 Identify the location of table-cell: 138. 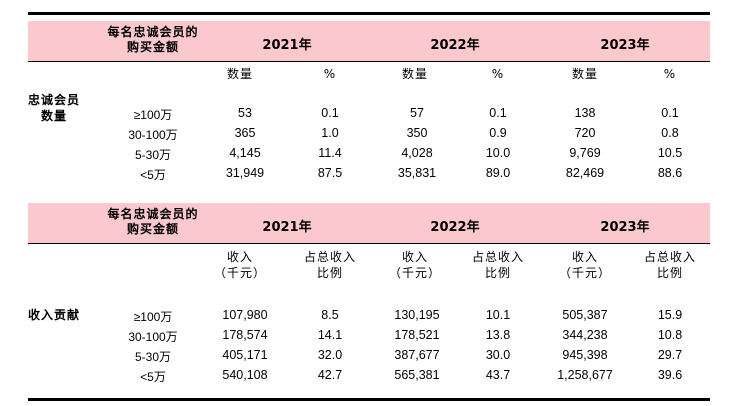
(585, 113).